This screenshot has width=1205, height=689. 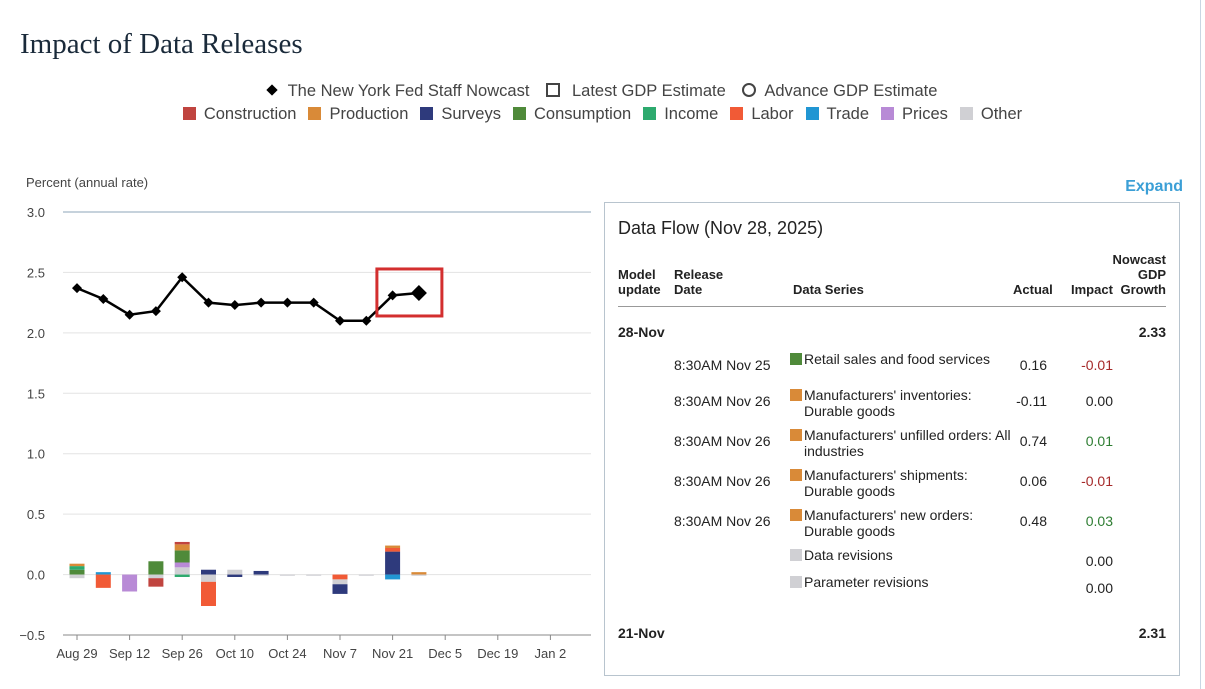 What do you see at coordinates (1099, 441) in the screenshot?
I see `impact-value: 0.01` at bounding box center [1099, 441].